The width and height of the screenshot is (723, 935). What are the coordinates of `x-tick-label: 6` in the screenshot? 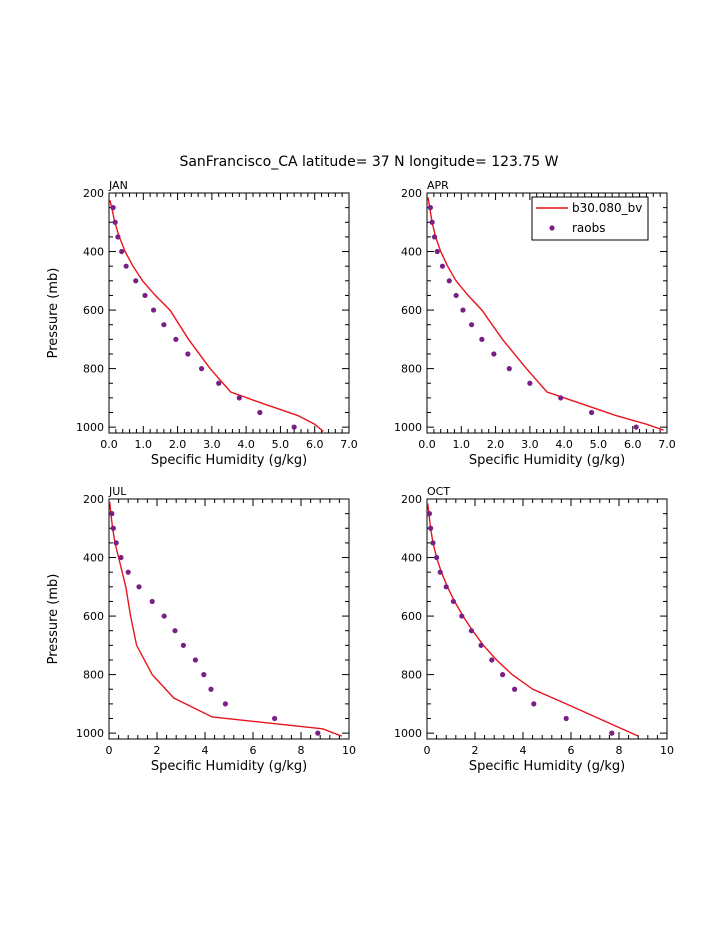 It's located at (571, 750).